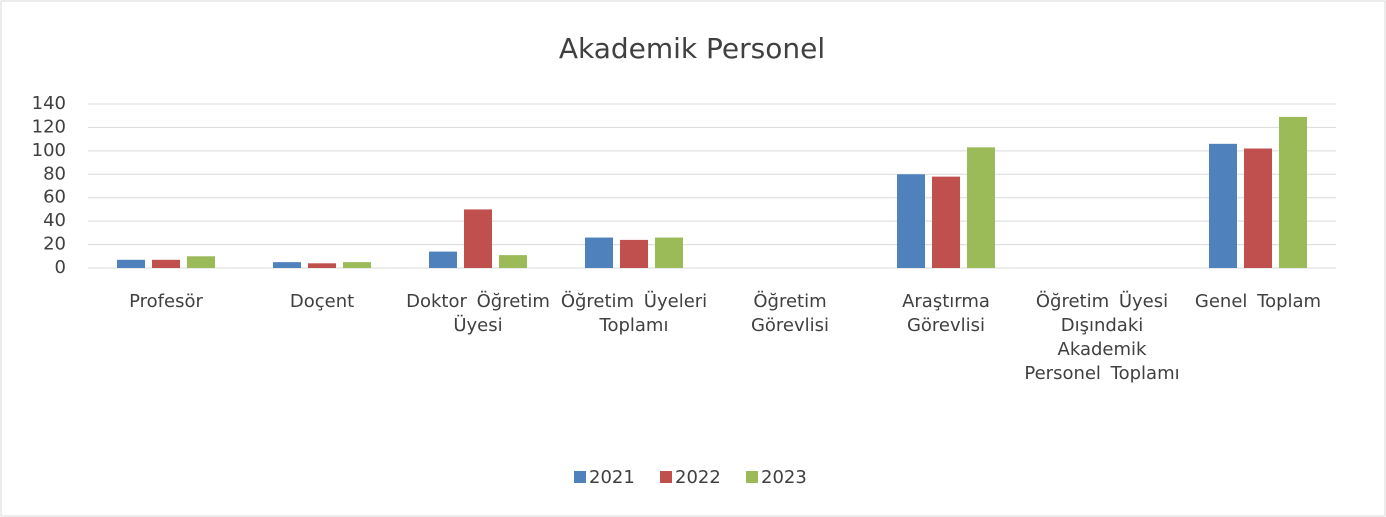 This screenshot has width=1386, height=517. What do you see at coordinates (54, 173) in the screenshot?
I see `y-tick-label: 80` at bounding box center [54, 173].